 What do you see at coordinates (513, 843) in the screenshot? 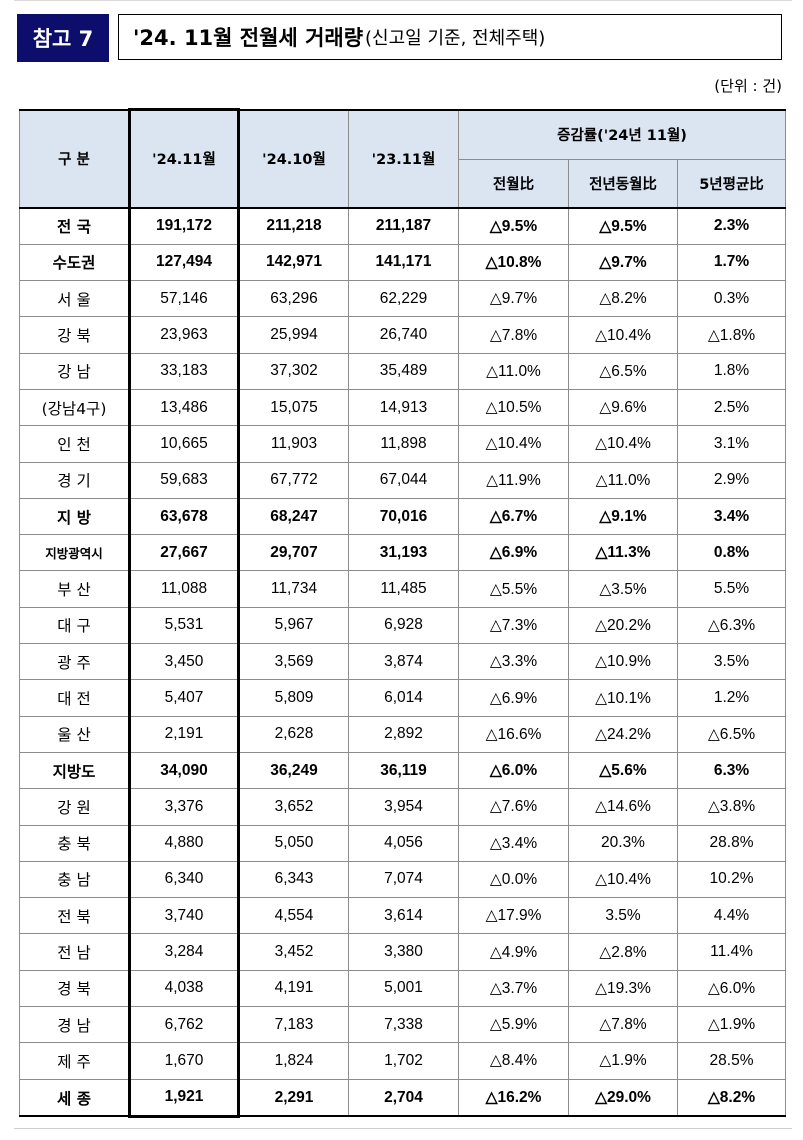
I see `change-mom: △3.4%` at bounding box center [513, 843].